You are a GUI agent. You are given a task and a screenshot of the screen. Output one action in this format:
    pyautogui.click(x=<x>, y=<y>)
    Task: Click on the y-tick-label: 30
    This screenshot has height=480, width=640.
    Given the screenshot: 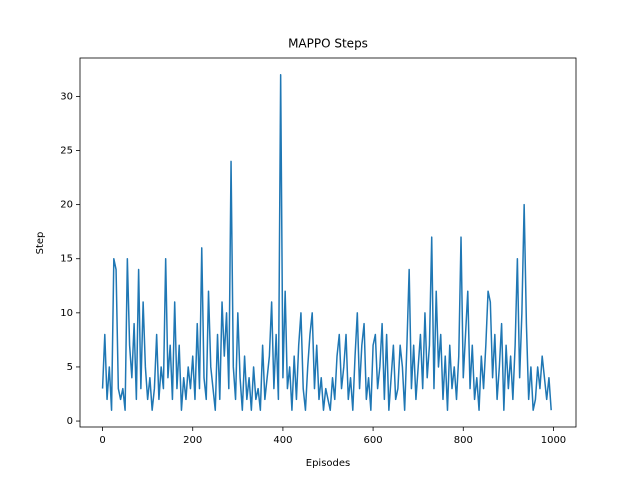 What is the action you would take?
    pyautogui.click(x=66, y=96)
    